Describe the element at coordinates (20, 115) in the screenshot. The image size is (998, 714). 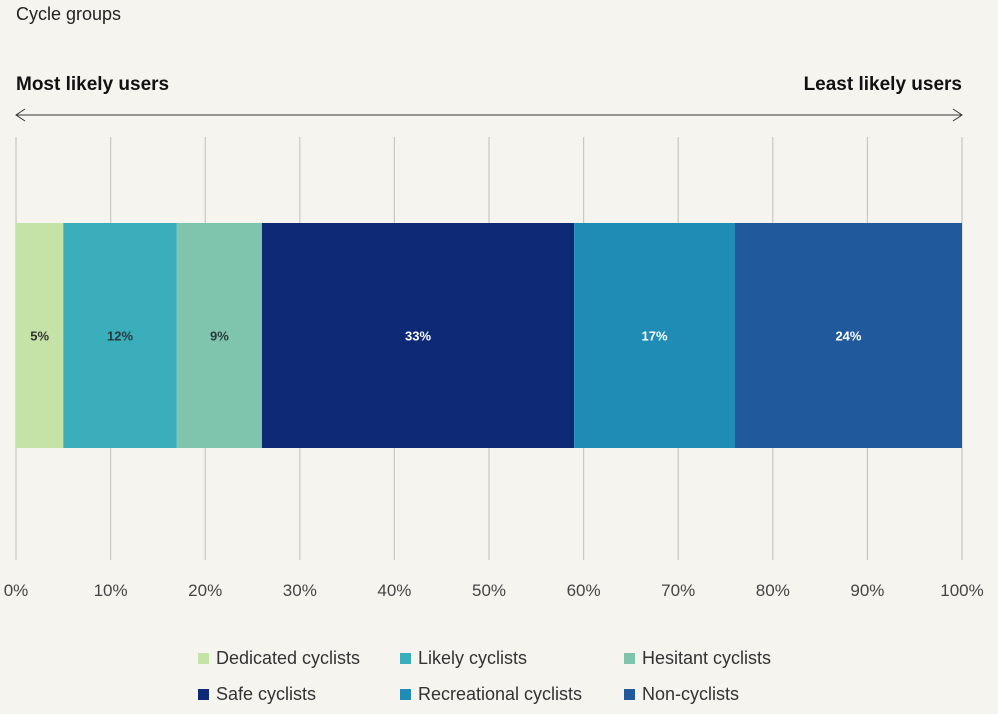
I see `arrow-head-left` at that location.